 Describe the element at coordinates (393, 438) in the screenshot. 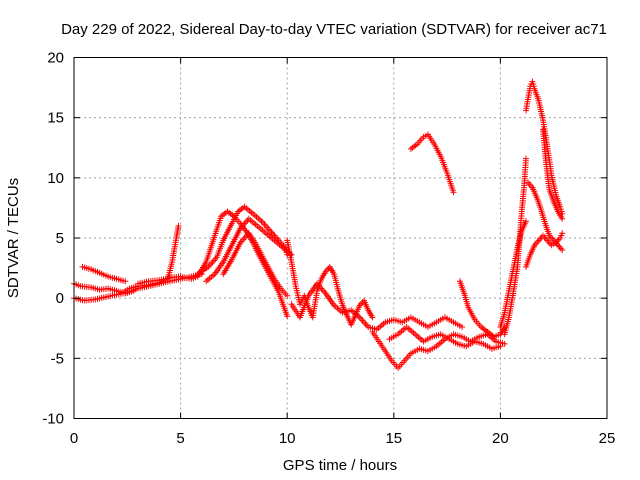

I see `x-tick-label: 15` at that location.